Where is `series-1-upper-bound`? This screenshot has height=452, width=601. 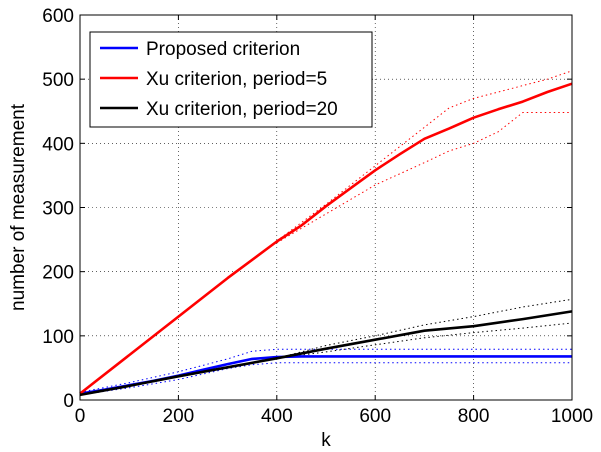 series-1-upper-bound is located at coordinates (325, 370).